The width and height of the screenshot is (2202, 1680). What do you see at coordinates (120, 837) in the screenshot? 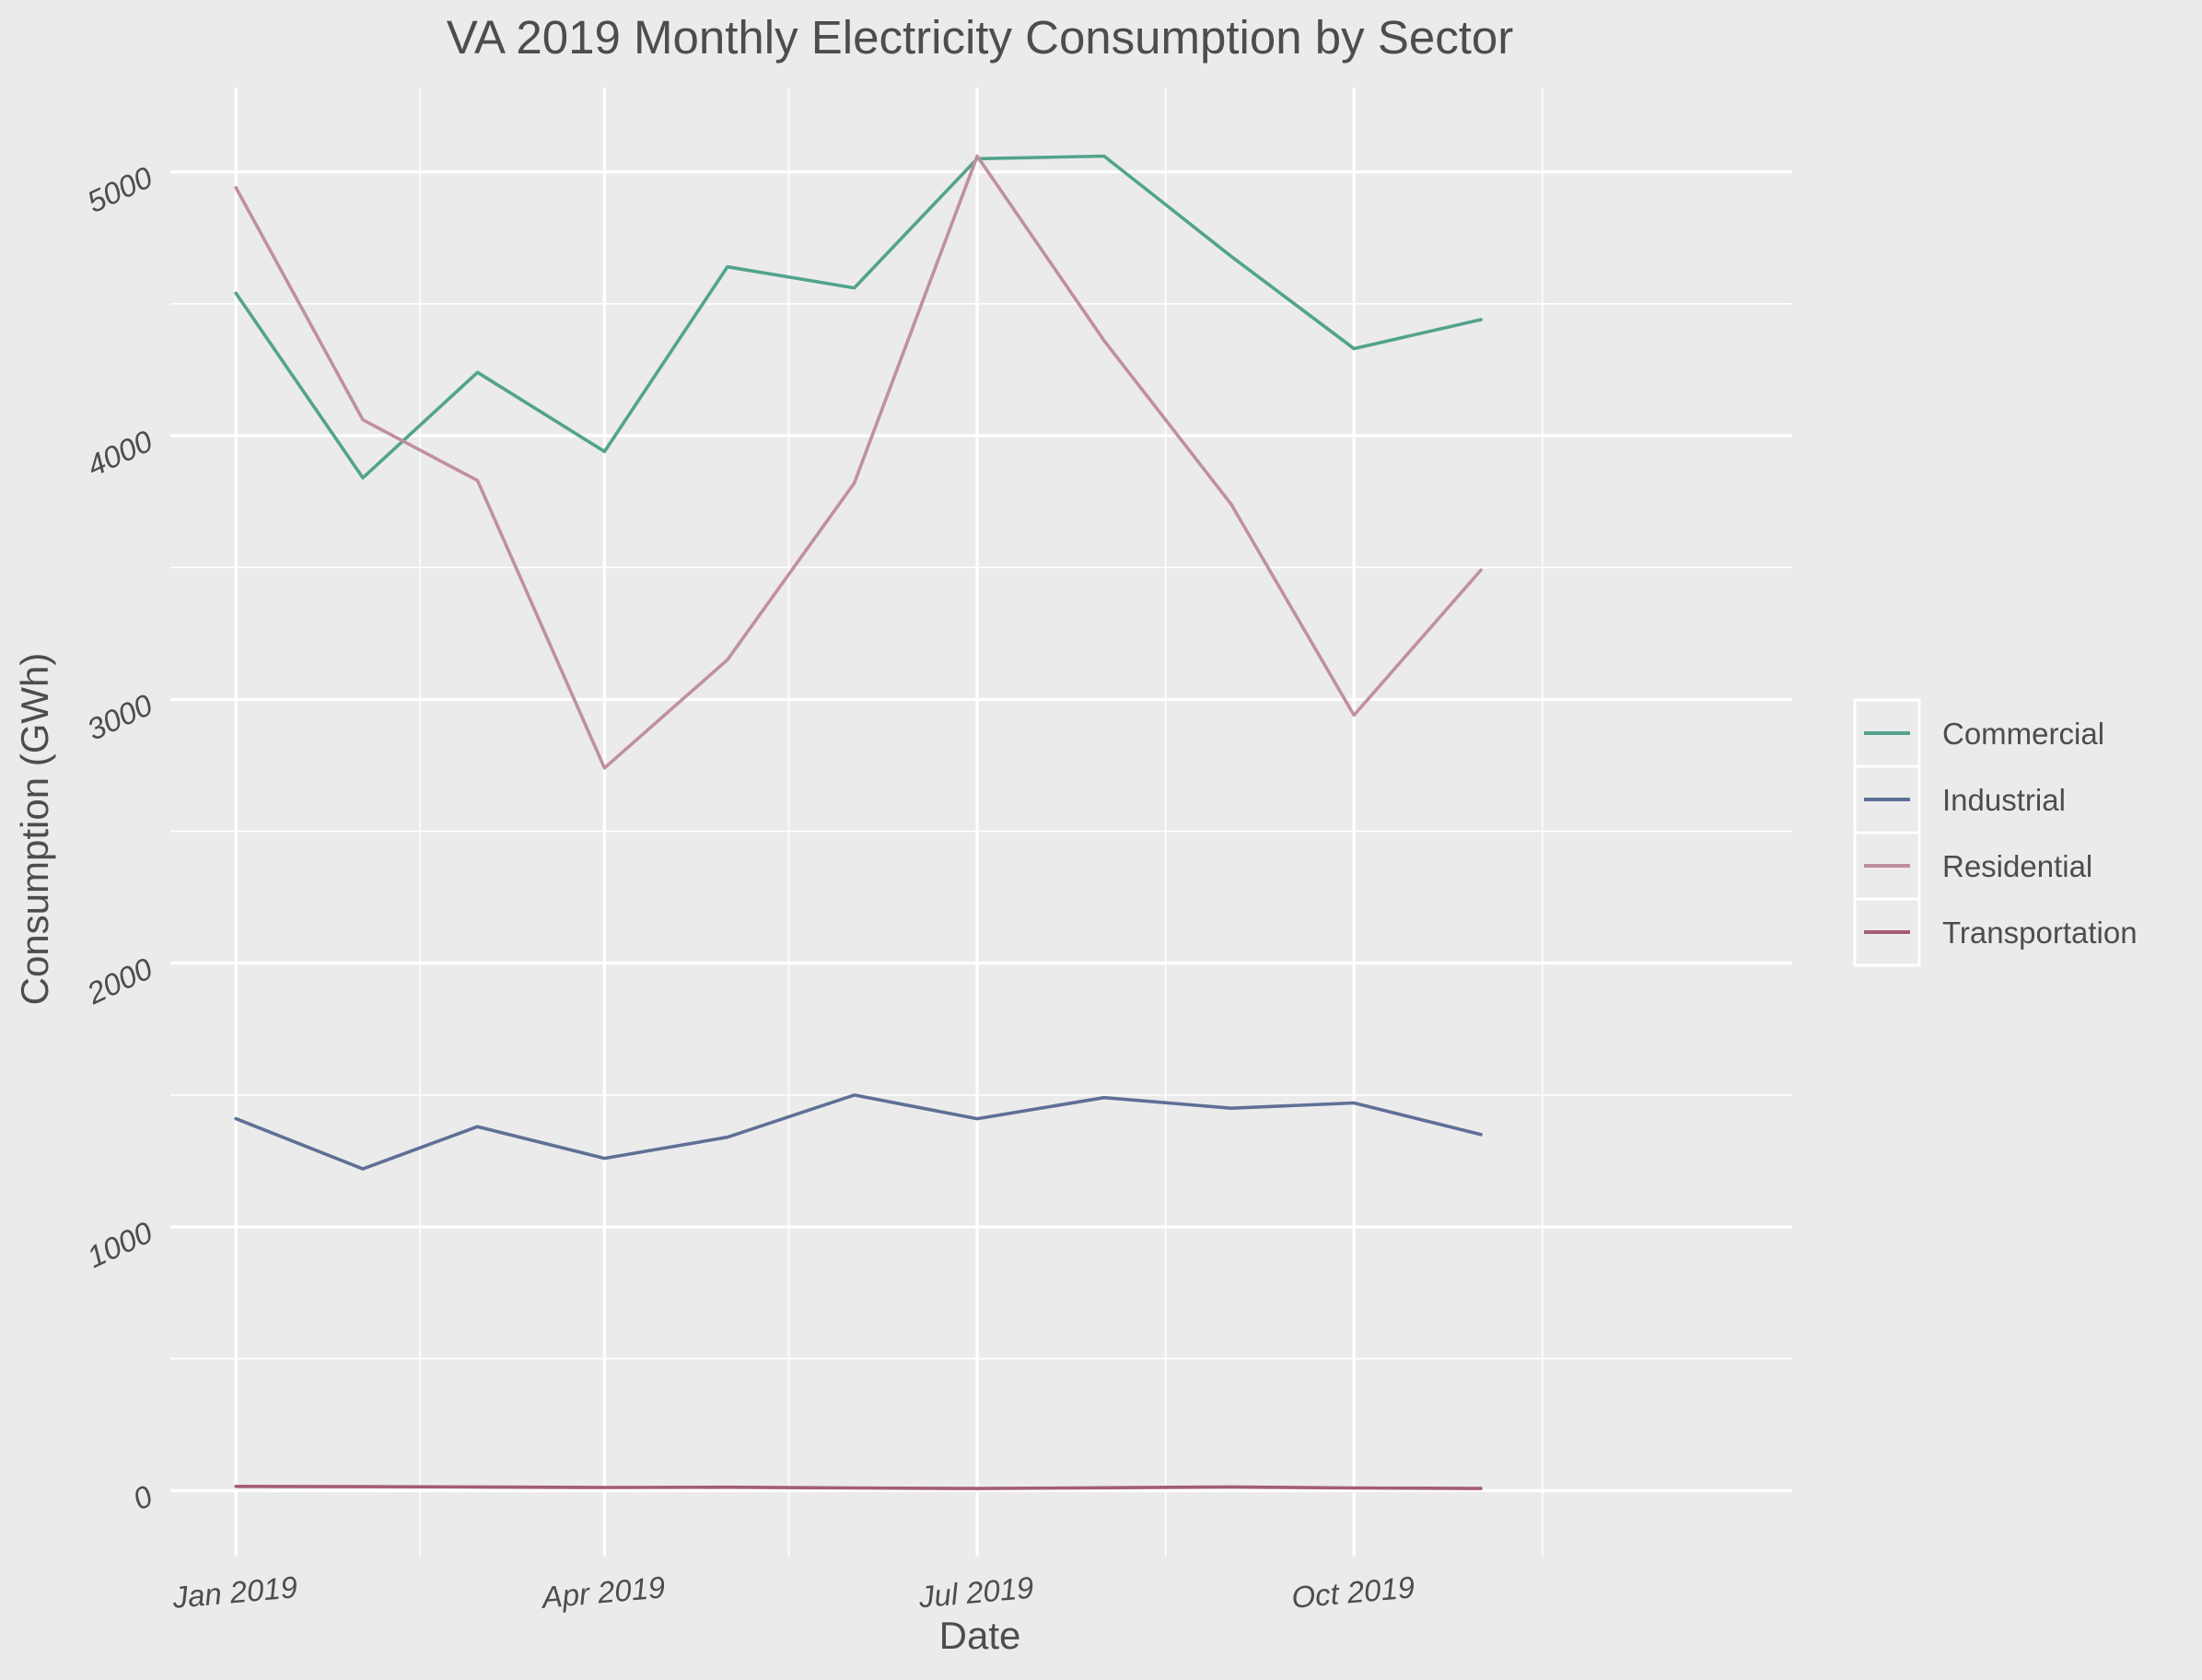
I see `y-axis-ticks: 0 1000 2000 3000 4000 5000` at bounding box center [120, 837].